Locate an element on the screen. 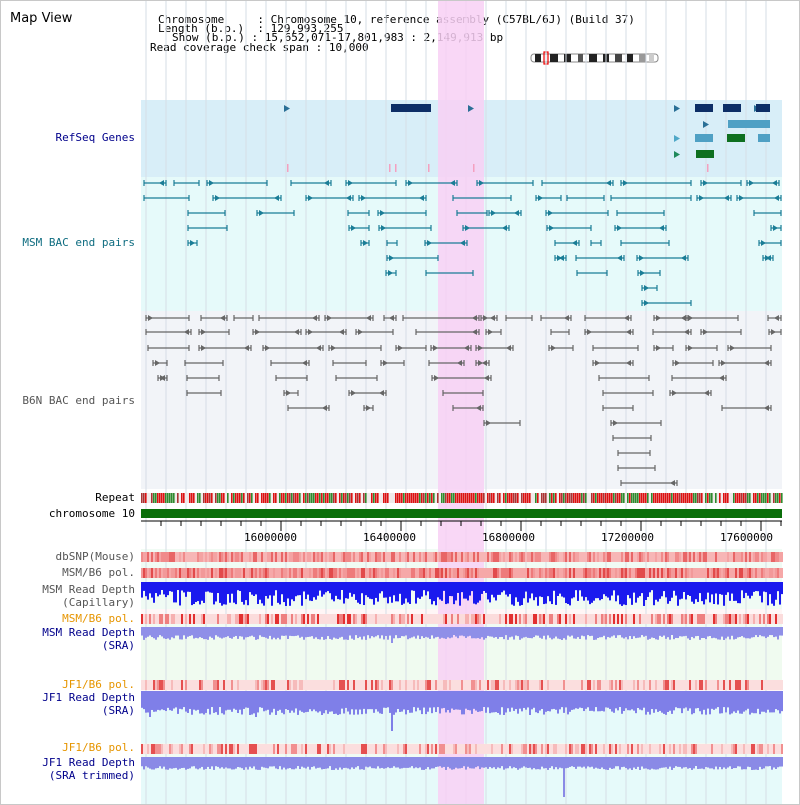  track-label-jf1-depth-sra-1: JF1 Read Depth is located at coordinates (88, 697).